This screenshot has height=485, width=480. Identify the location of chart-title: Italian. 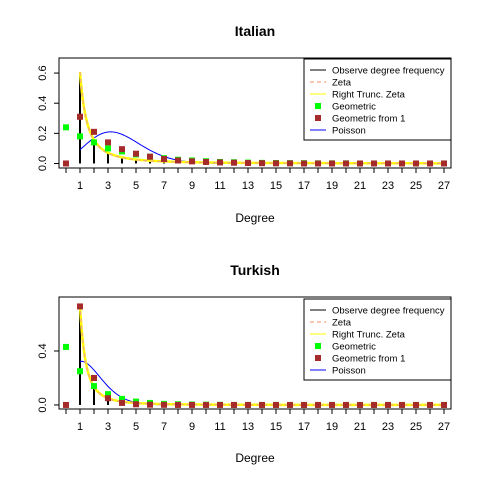
(255, 31).